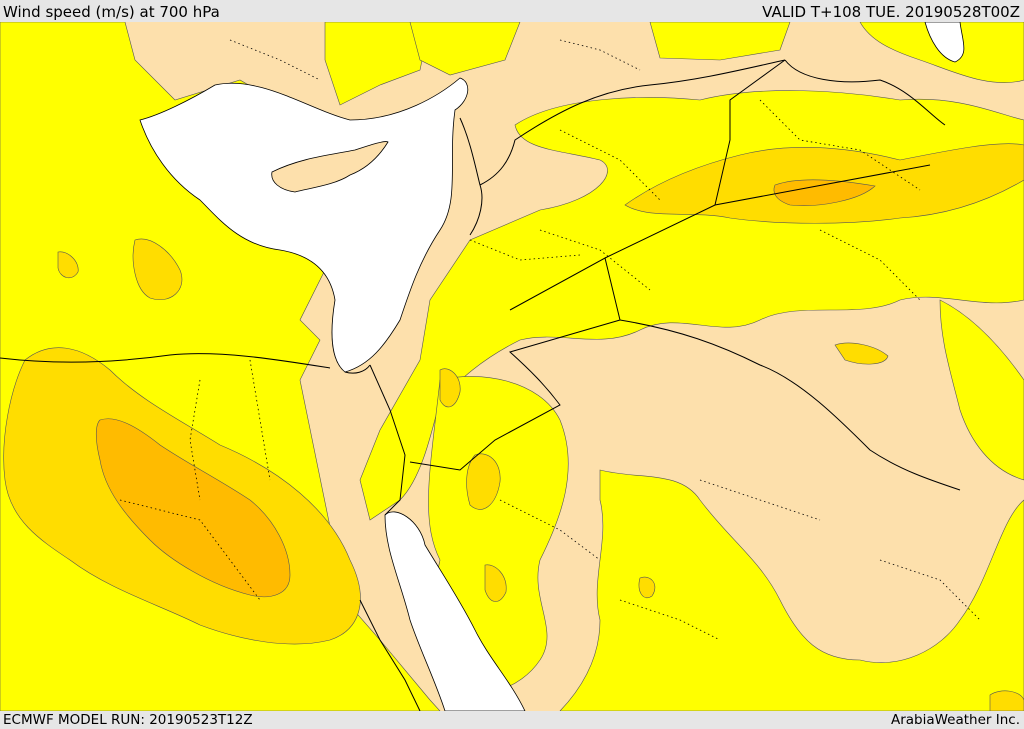  Describe the element at coordinates (111, 12) in the screenshot. I see `map-title: Wind speed (m/s) at 700 hPa` at that location.